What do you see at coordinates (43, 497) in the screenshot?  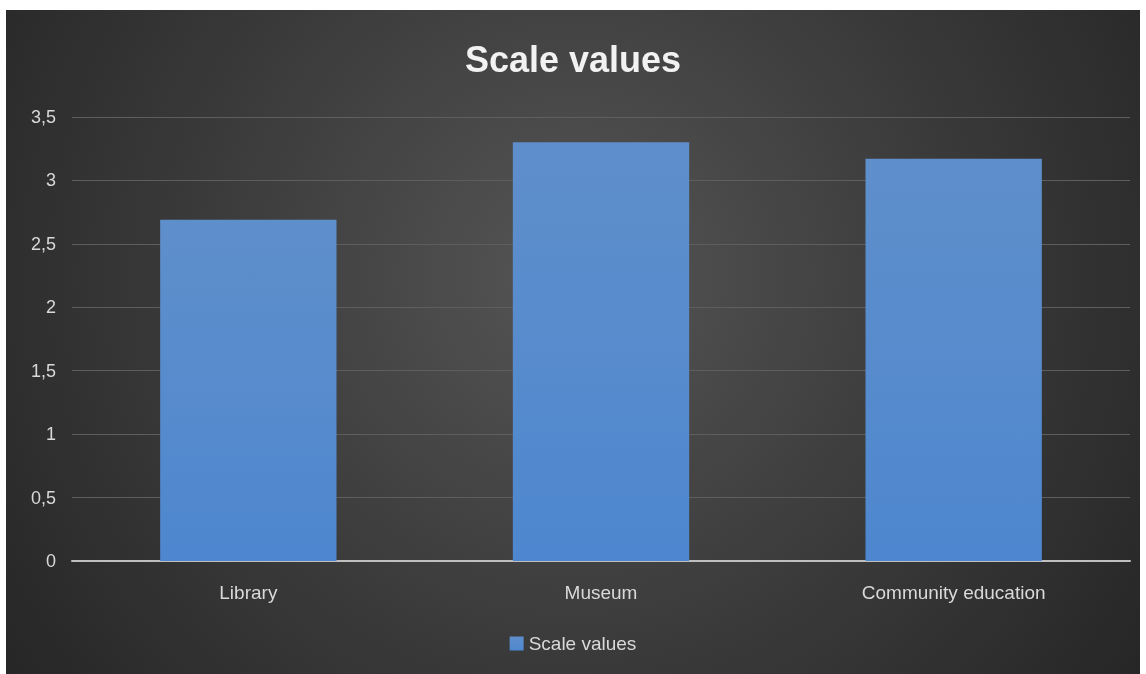 I see `y-tick-label: 0,5` at bounding box center [43, 497].